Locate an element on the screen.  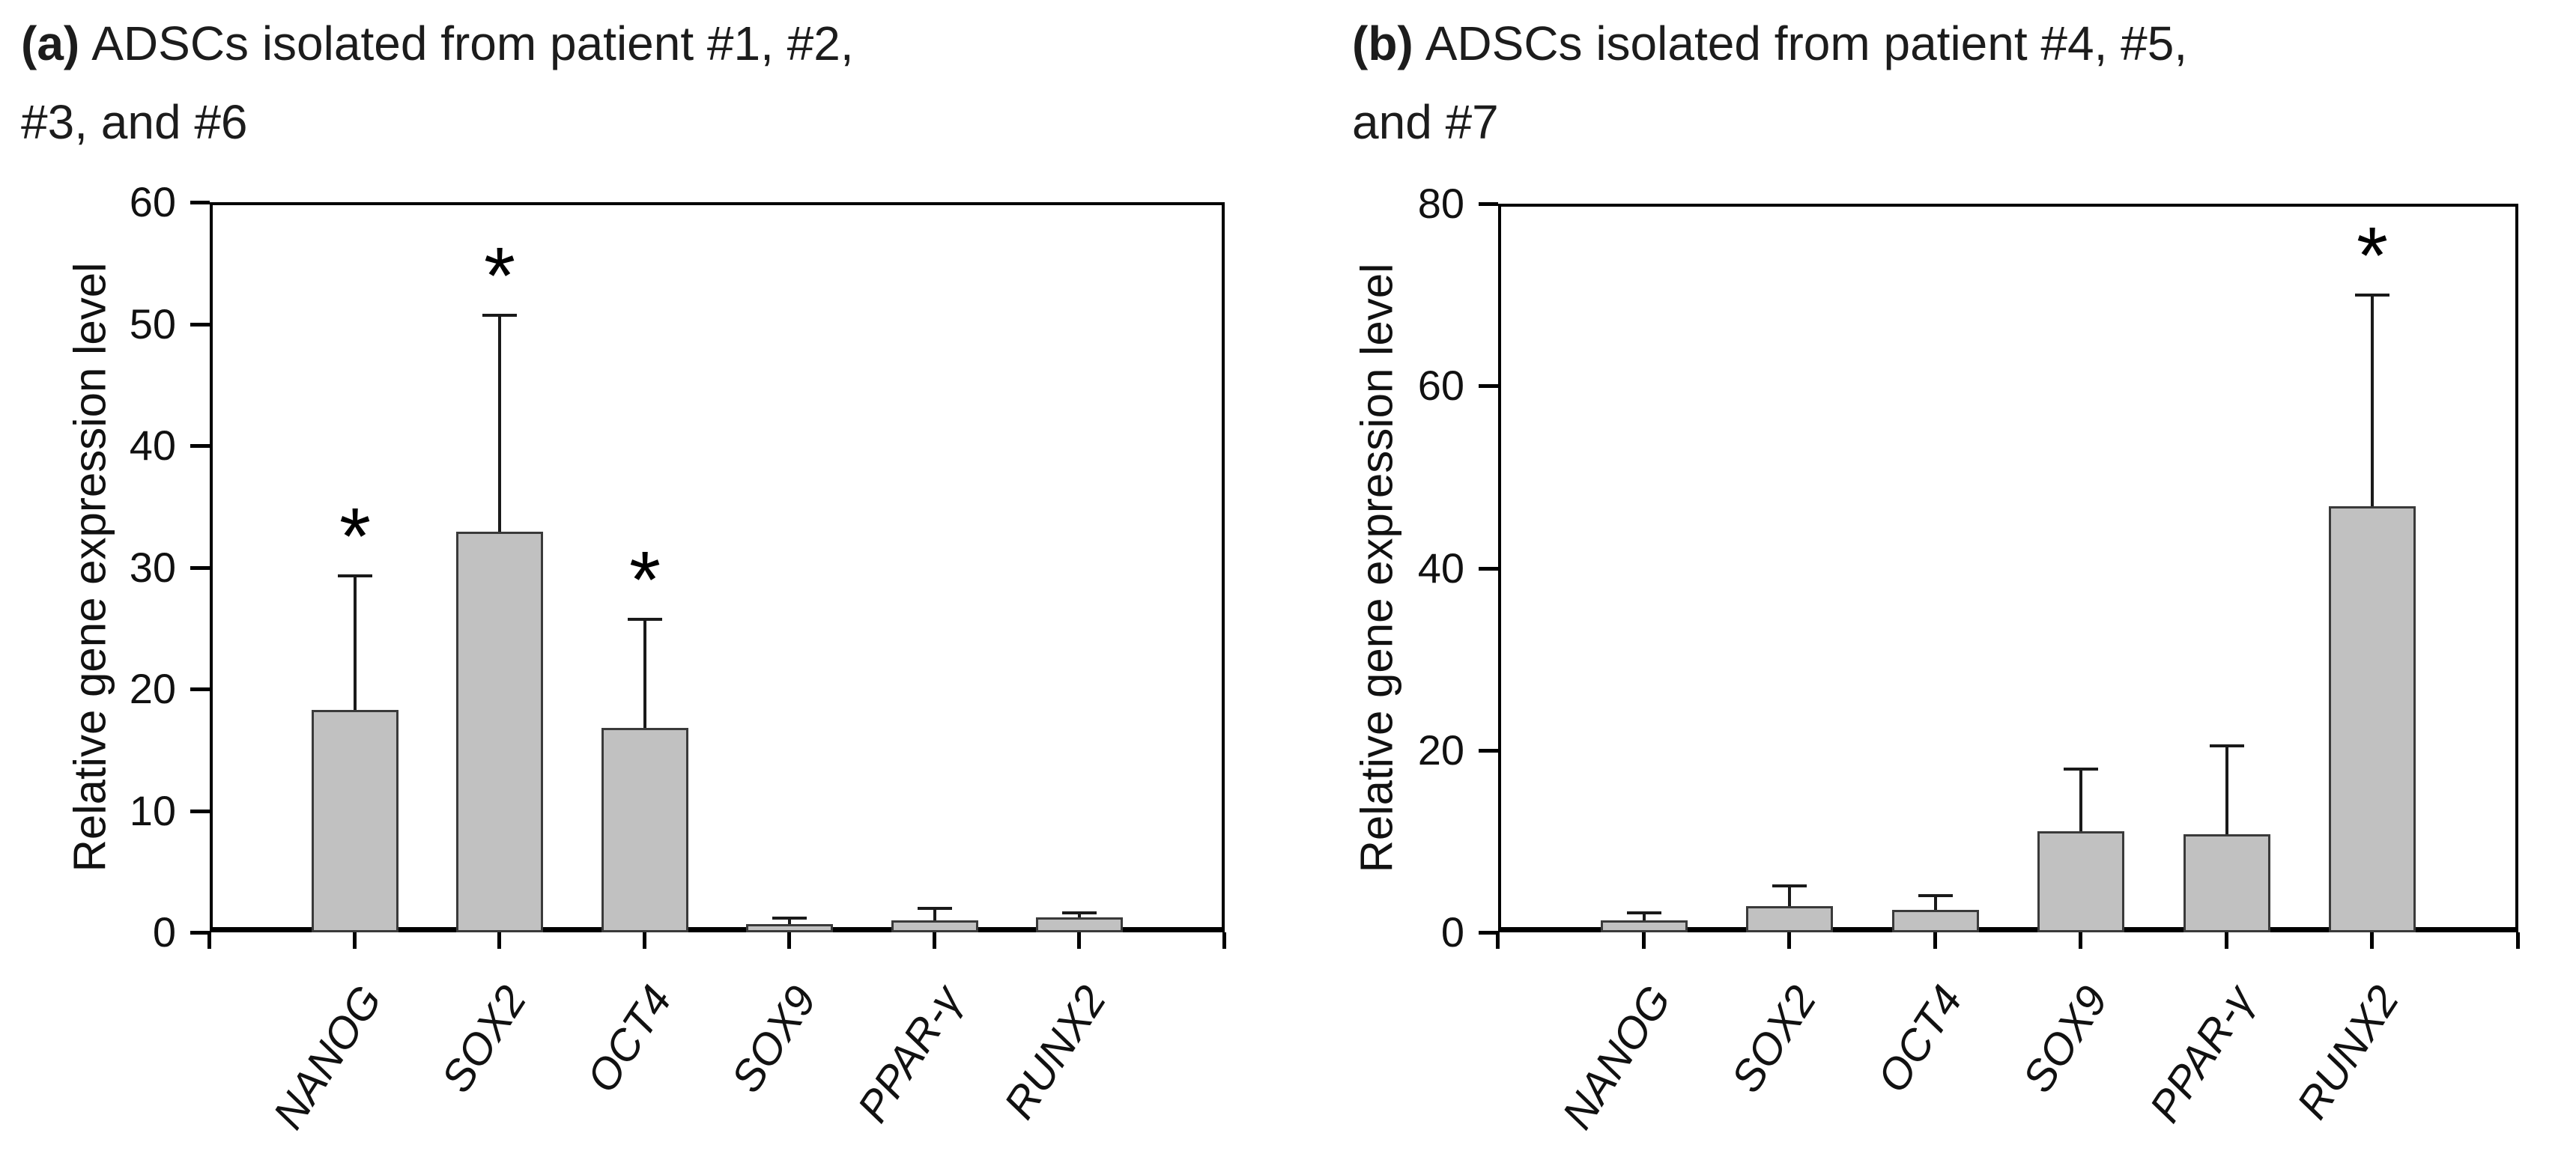
panel-b-x-tick-mark-sox9 is located at coordinates (2080, 940).